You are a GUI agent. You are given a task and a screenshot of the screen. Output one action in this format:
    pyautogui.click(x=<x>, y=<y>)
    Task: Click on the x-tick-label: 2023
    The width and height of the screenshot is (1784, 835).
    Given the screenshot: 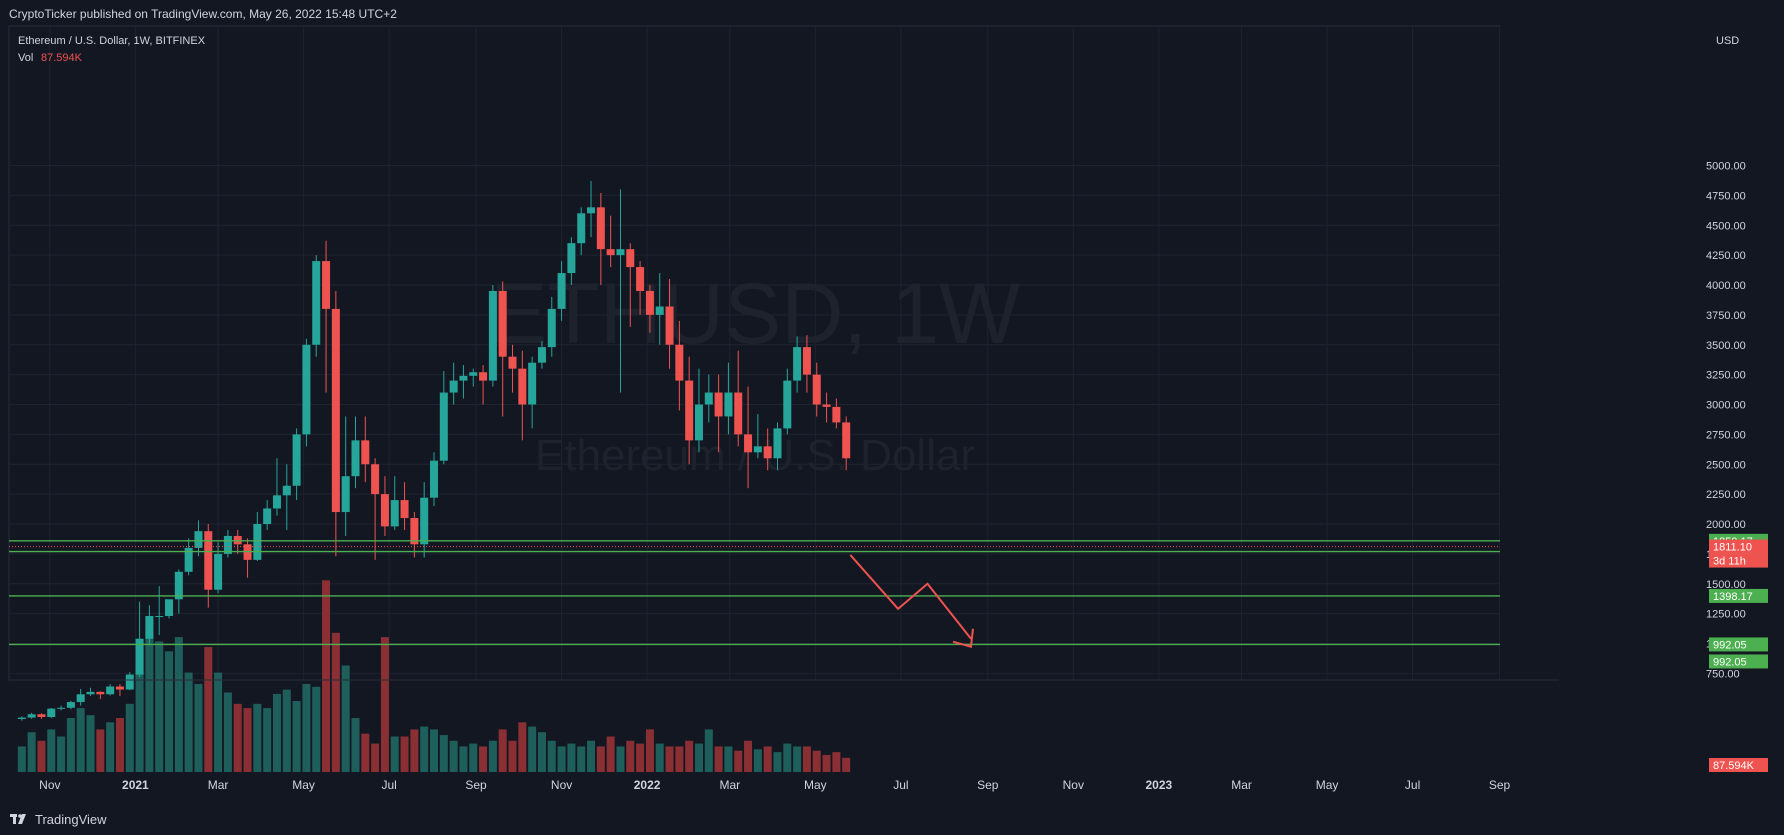 What is the action you would take?
    pyautogui.click(x=1158, y=785)
    